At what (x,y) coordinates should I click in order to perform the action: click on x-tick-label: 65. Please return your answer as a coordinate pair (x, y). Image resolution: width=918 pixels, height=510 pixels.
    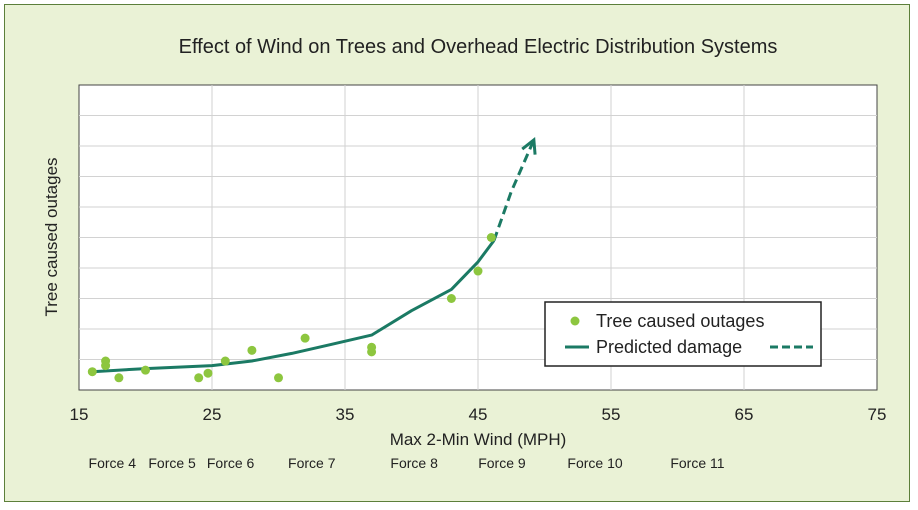
    Looking at the image, I should click on (744, 414).